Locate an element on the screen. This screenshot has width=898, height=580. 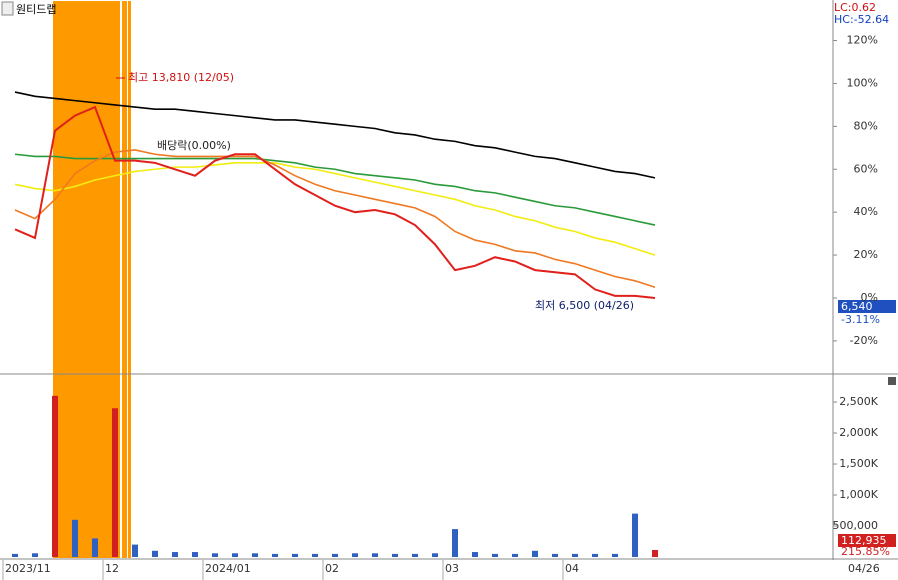
annotation: 최고 13,810 (12/05) is located at coordinates (181, 77).